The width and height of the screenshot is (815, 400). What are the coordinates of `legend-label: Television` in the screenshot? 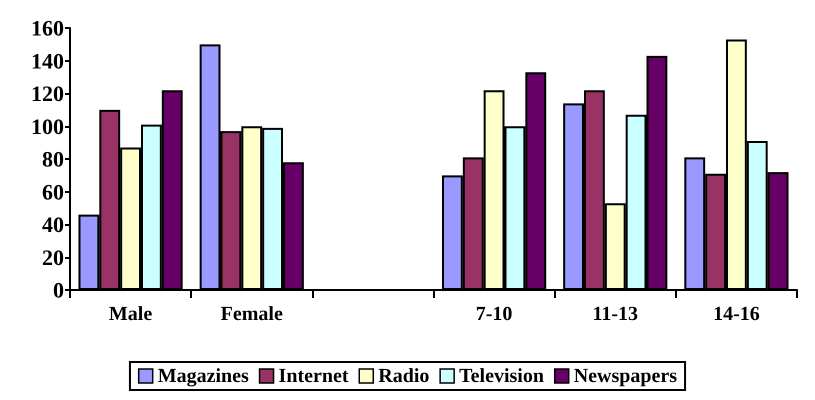 It's located at (501, 376).